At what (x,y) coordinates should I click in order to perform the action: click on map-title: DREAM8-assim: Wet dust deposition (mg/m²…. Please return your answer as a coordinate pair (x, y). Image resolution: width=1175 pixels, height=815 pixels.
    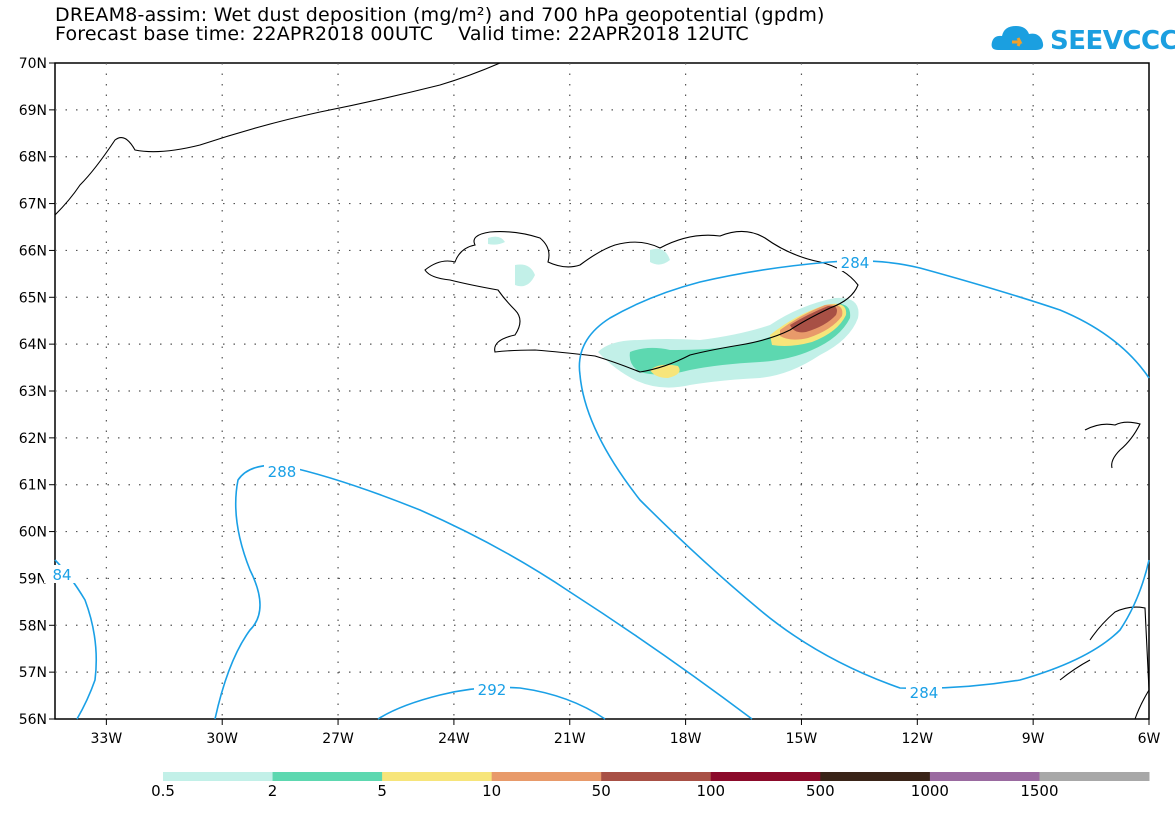
    Looking at the image, I should click on (440, 15).